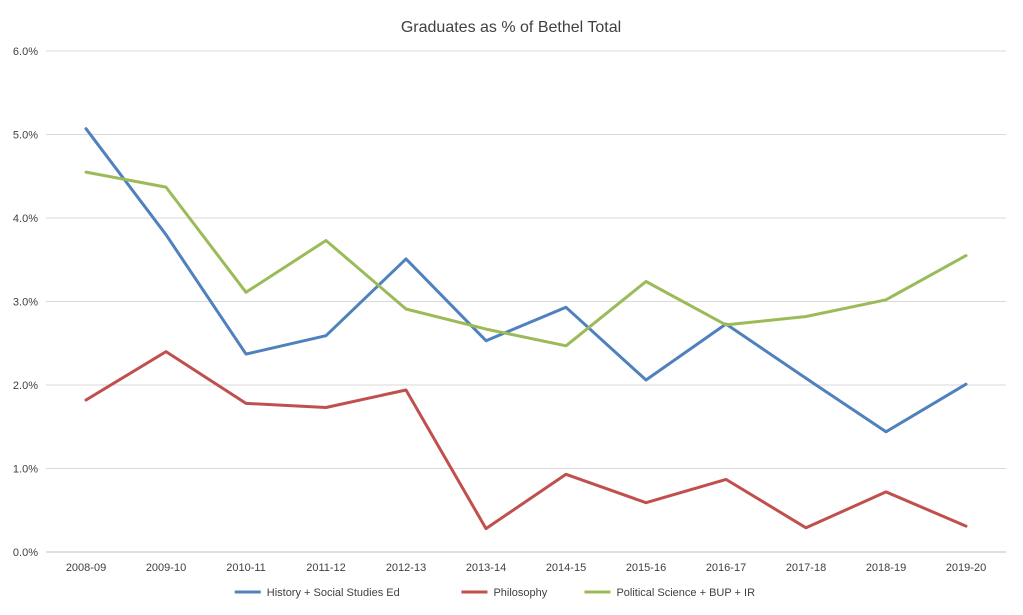 The image size is (1023, 615). I want to click on y-tick-label: 4.0%, so click(25, 219).